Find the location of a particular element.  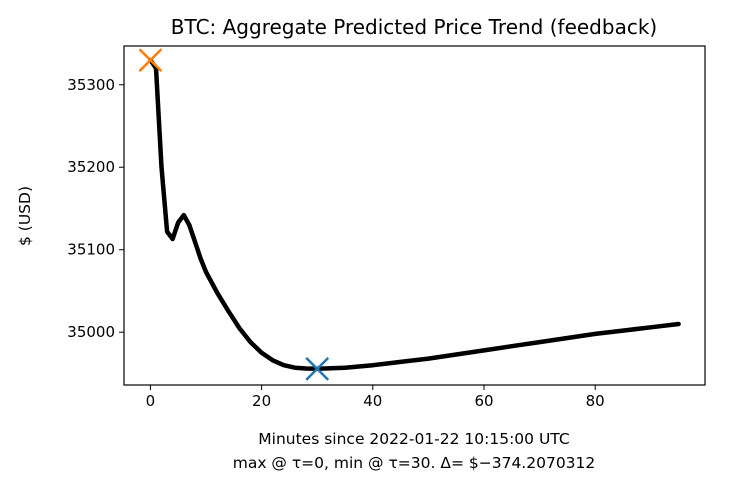

x-axis-note: max @ τ=0, min @ τ=30. Δ= $−374.2070312 is located at coordinates (414, 463).